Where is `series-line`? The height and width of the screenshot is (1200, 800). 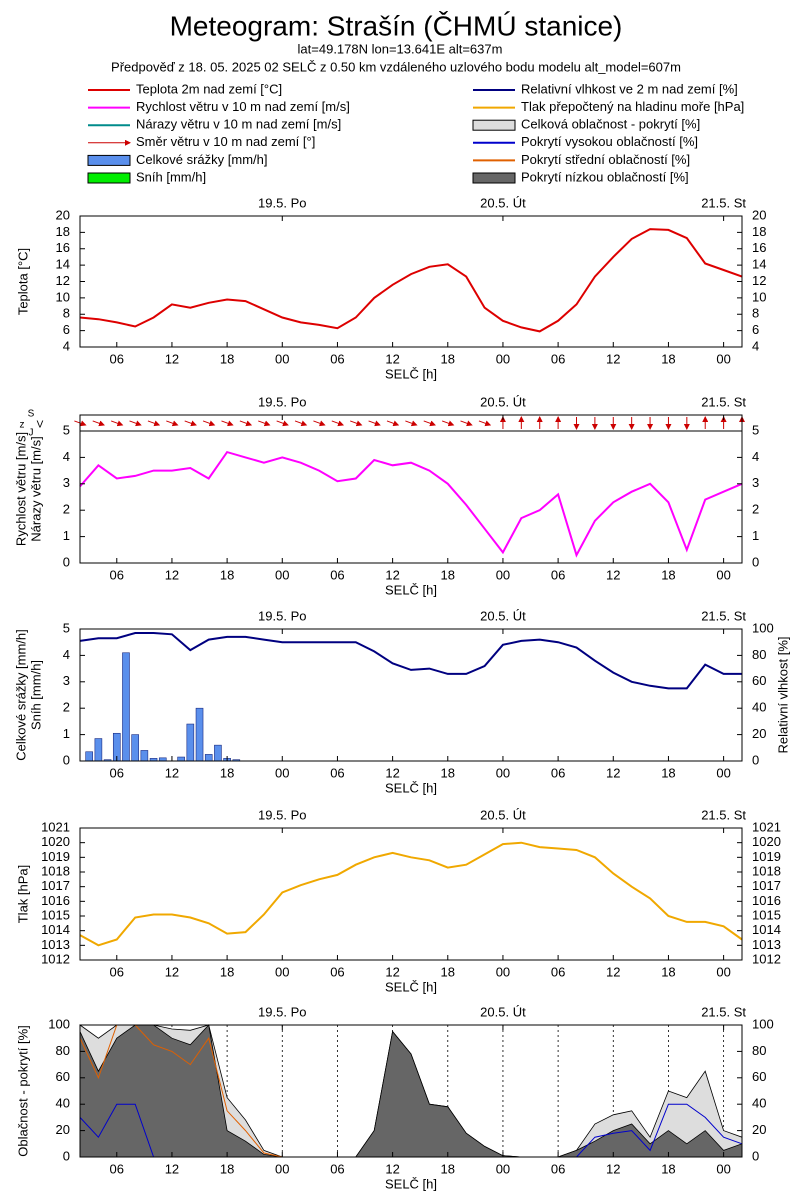
series-line is located at coordinates (411, 894).